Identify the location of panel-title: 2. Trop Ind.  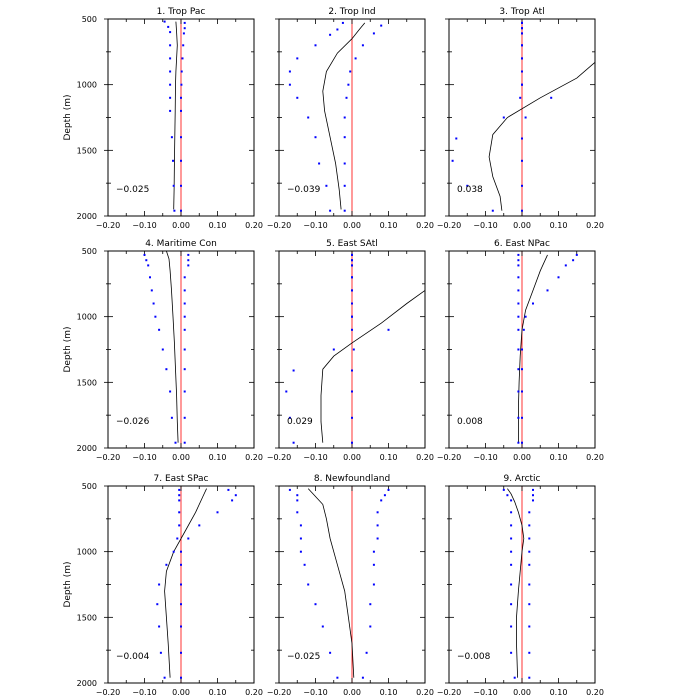
(351, 12).